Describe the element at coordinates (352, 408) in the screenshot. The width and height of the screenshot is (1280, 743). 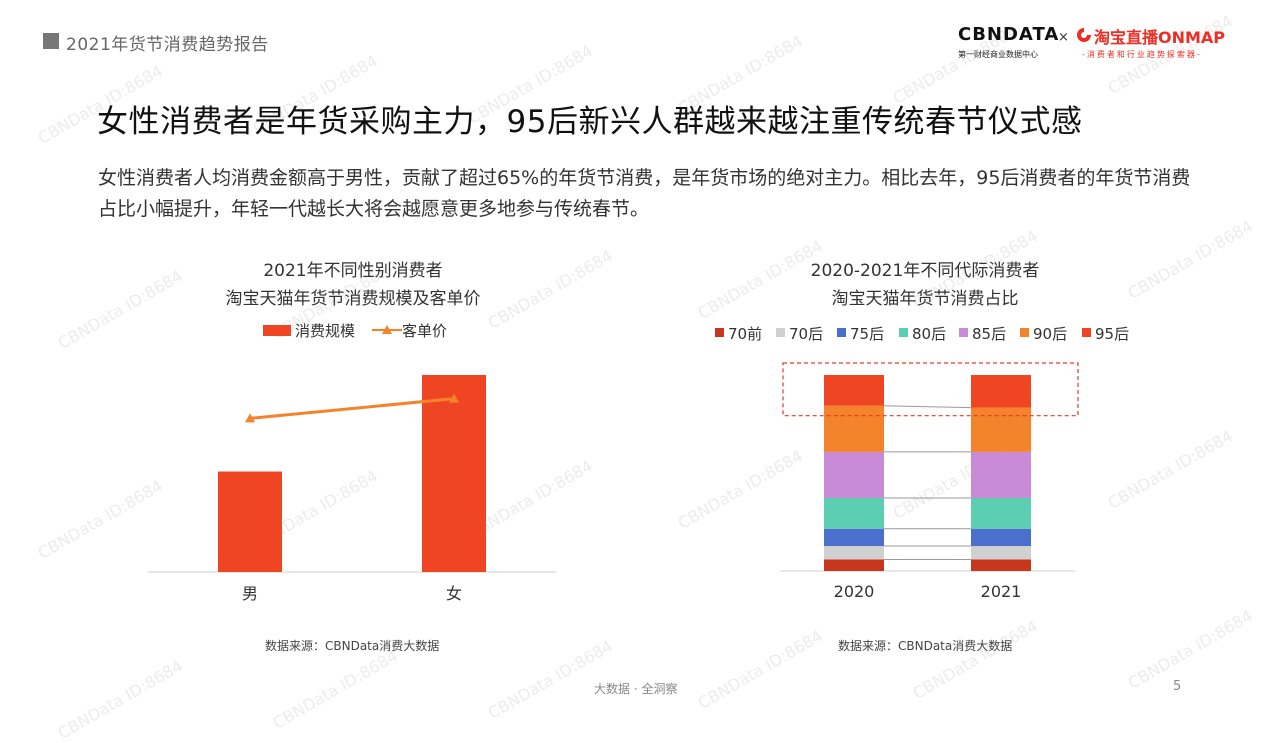
I see `line-aov` at that location.